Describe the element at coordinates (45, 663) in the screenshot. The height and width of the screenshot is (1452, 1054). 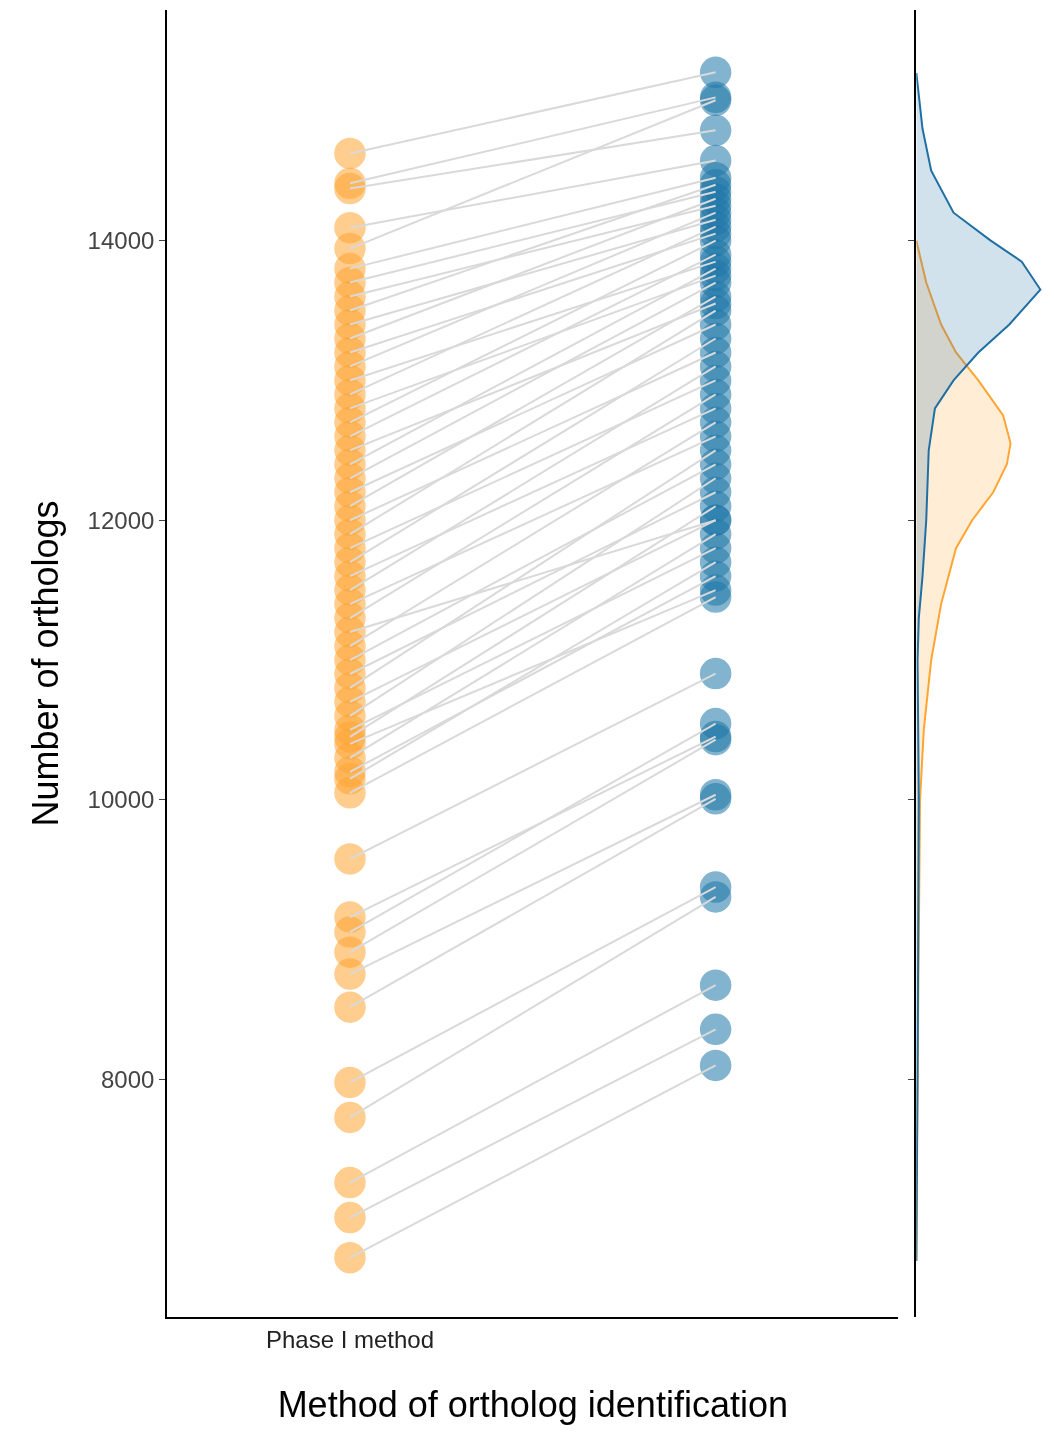
I see `y-axis-title: Number of orthologs` at that location.